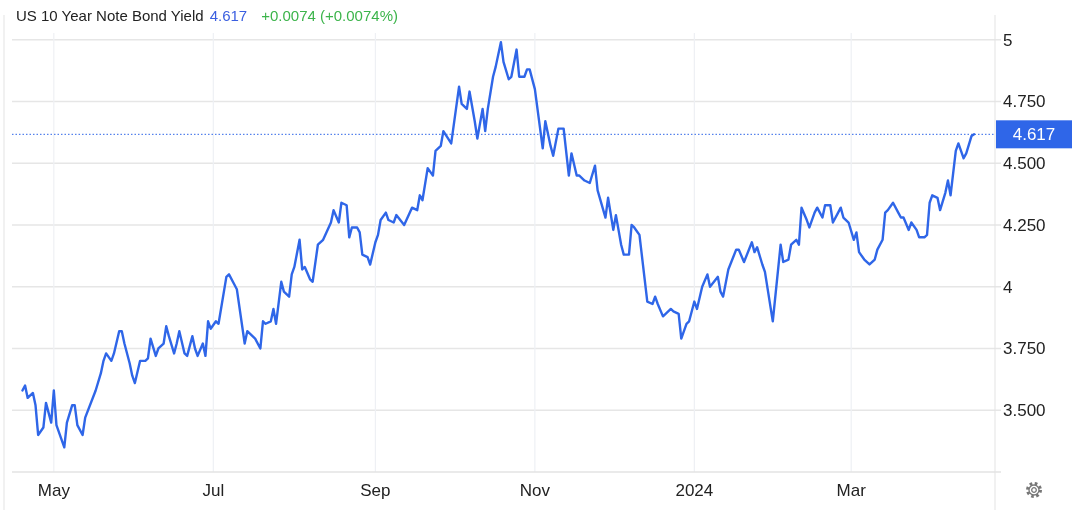  What do you see at coordinates (329, 15) in the screenshot?
I see `annotation: +0.0074 (+0.0074%)` at bounding box center [329, 15].